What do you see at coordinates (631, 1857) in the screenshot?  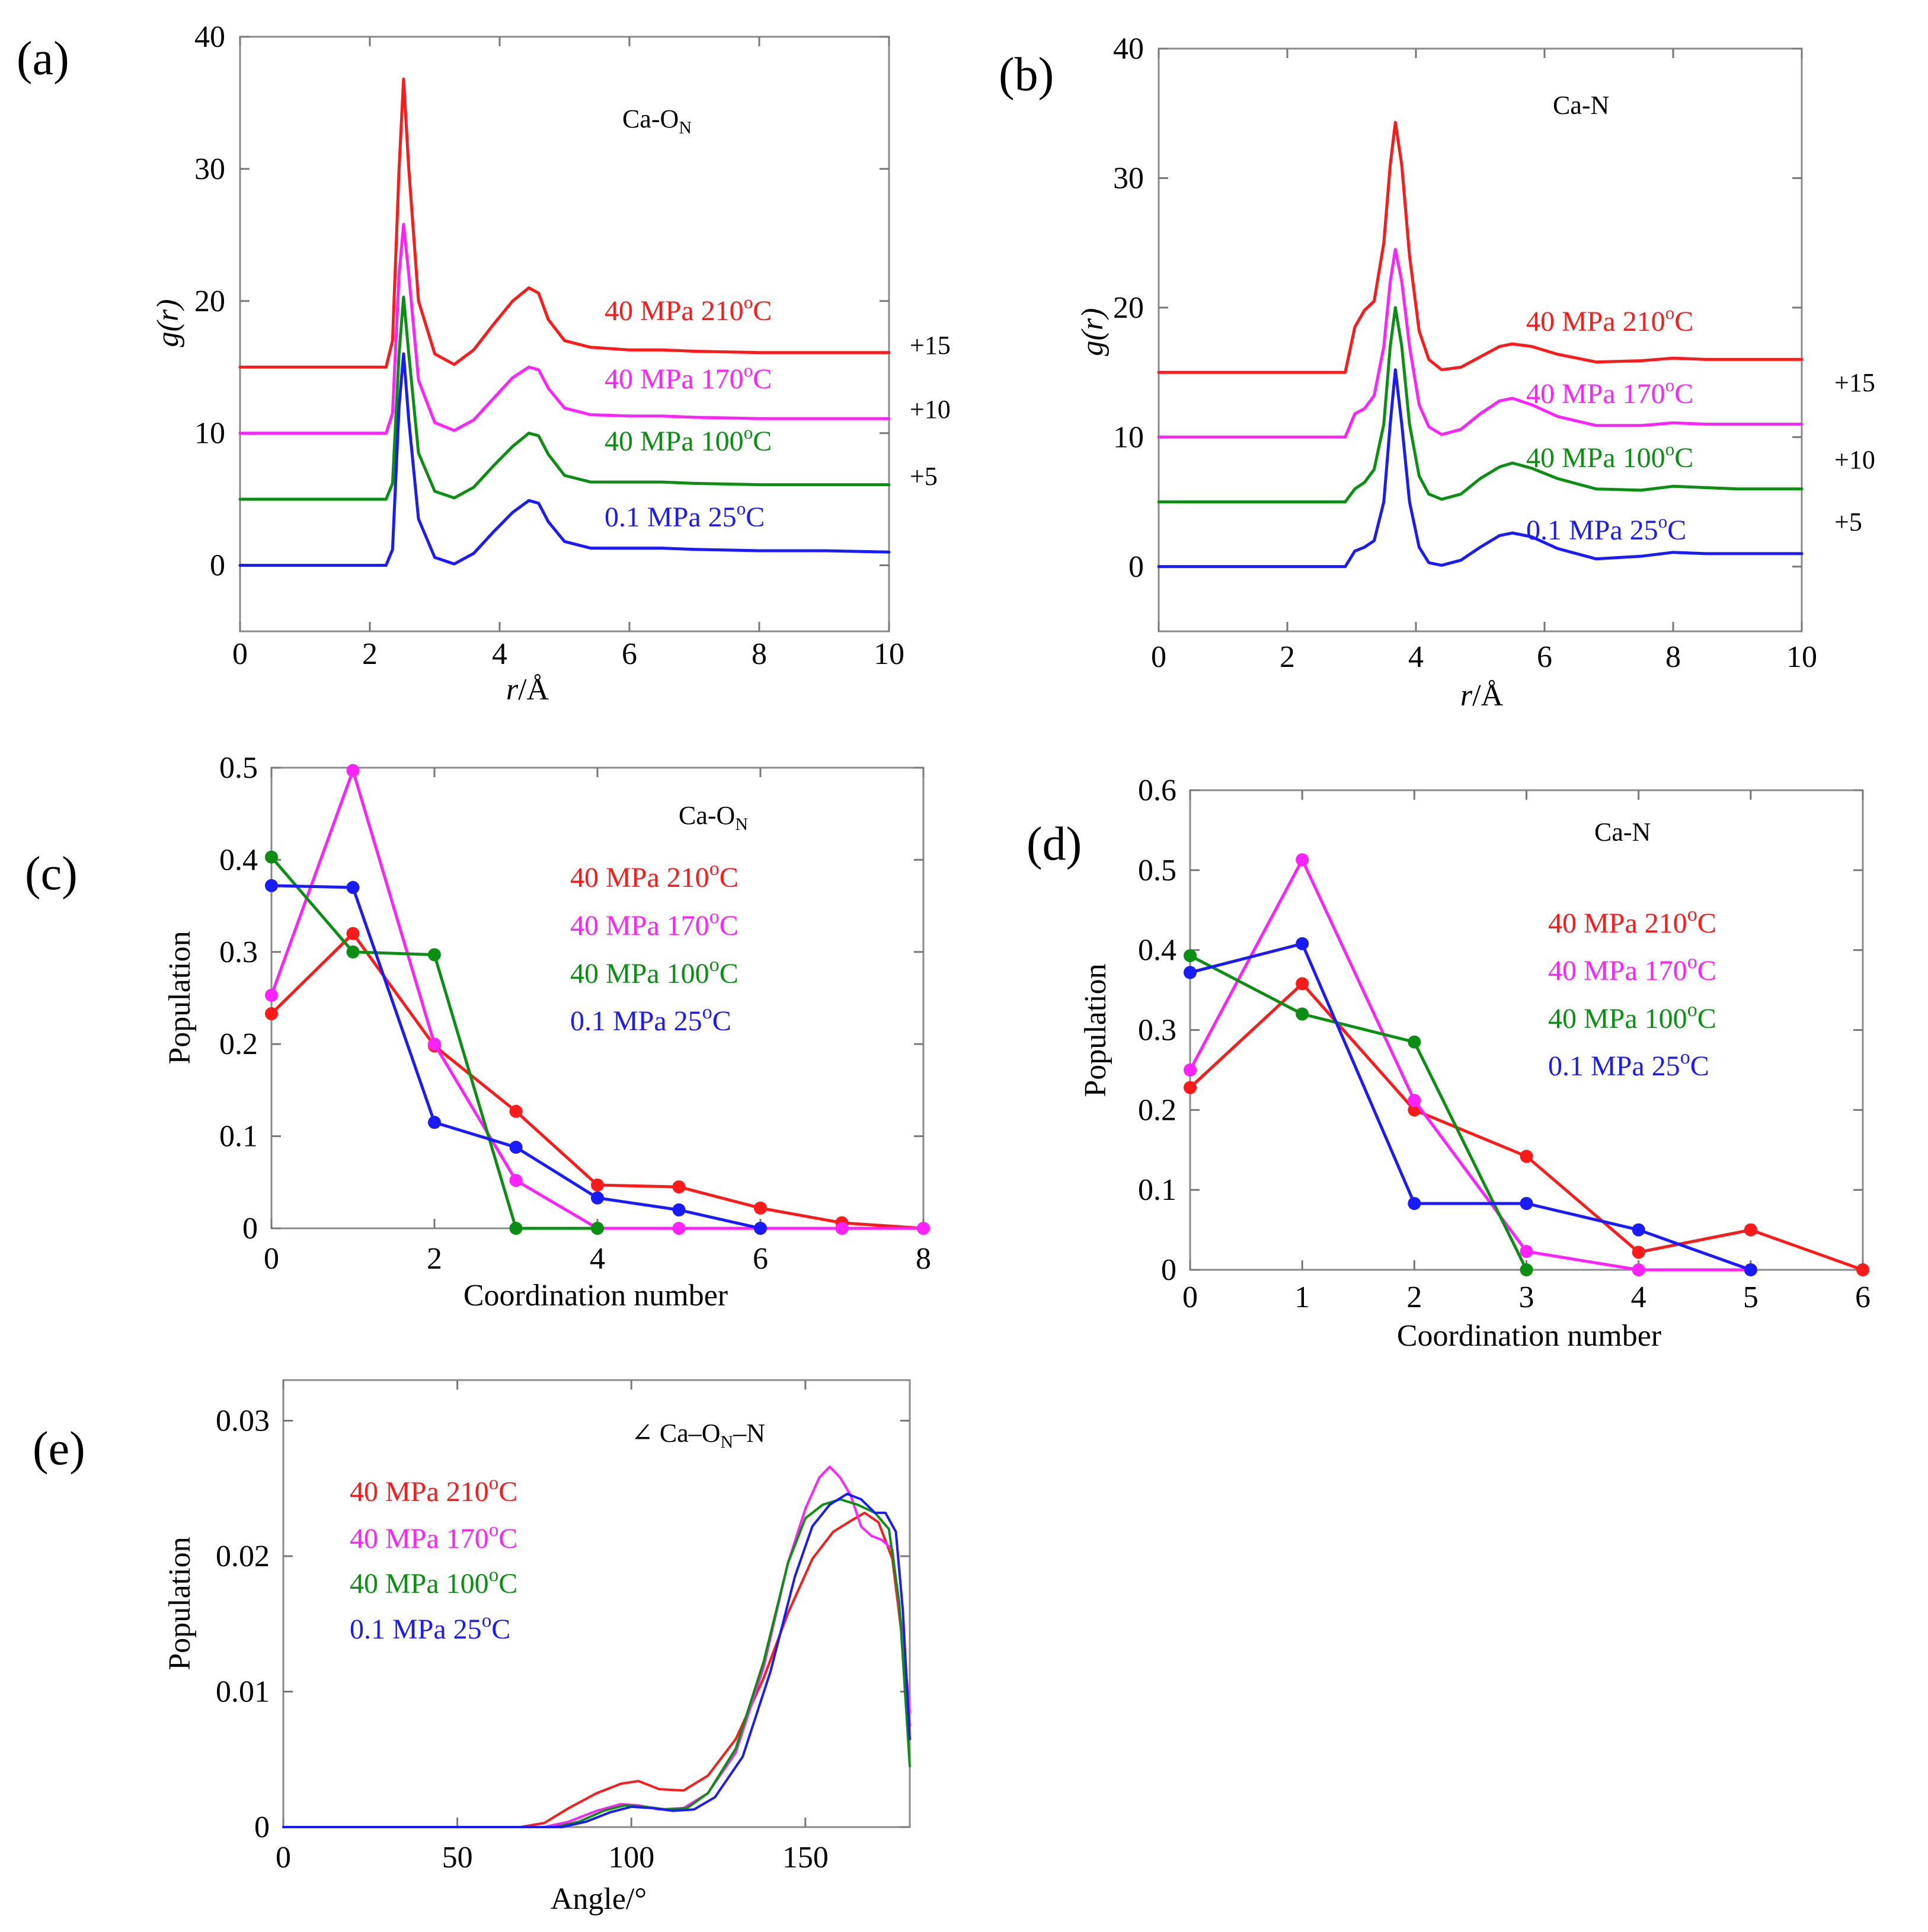 I see `x-tick-label: 100` at bounding box center [631, 1857].